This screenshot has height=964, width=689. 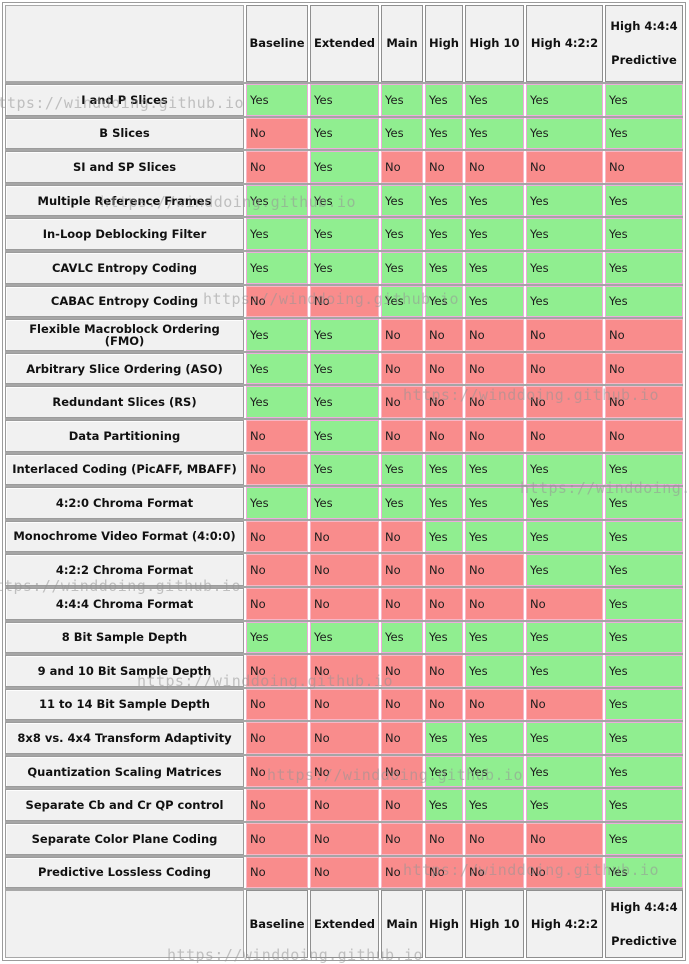 What do you see at coordinates (124, 100) in the screenshot?
I see `feature-label: I and P Slices` at bounding box center [124, 100].